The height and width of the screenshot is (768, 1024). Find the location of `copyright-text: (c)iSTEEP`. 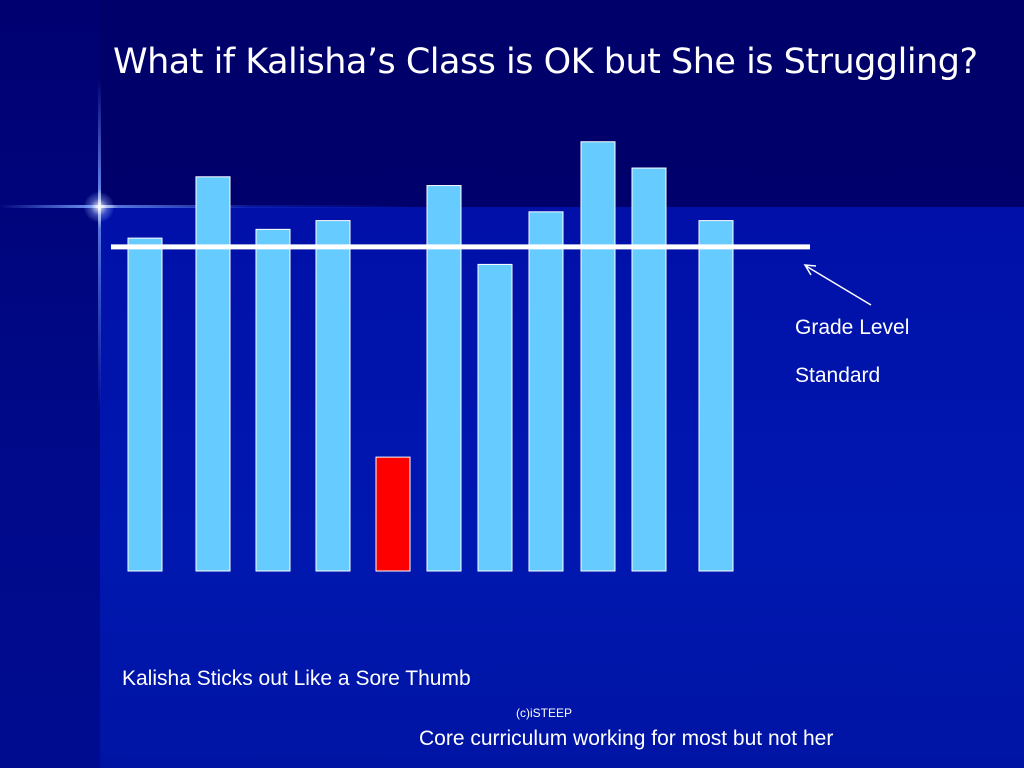

copyright-text: (c)iSTEEP is located at coordinates (544, 713).